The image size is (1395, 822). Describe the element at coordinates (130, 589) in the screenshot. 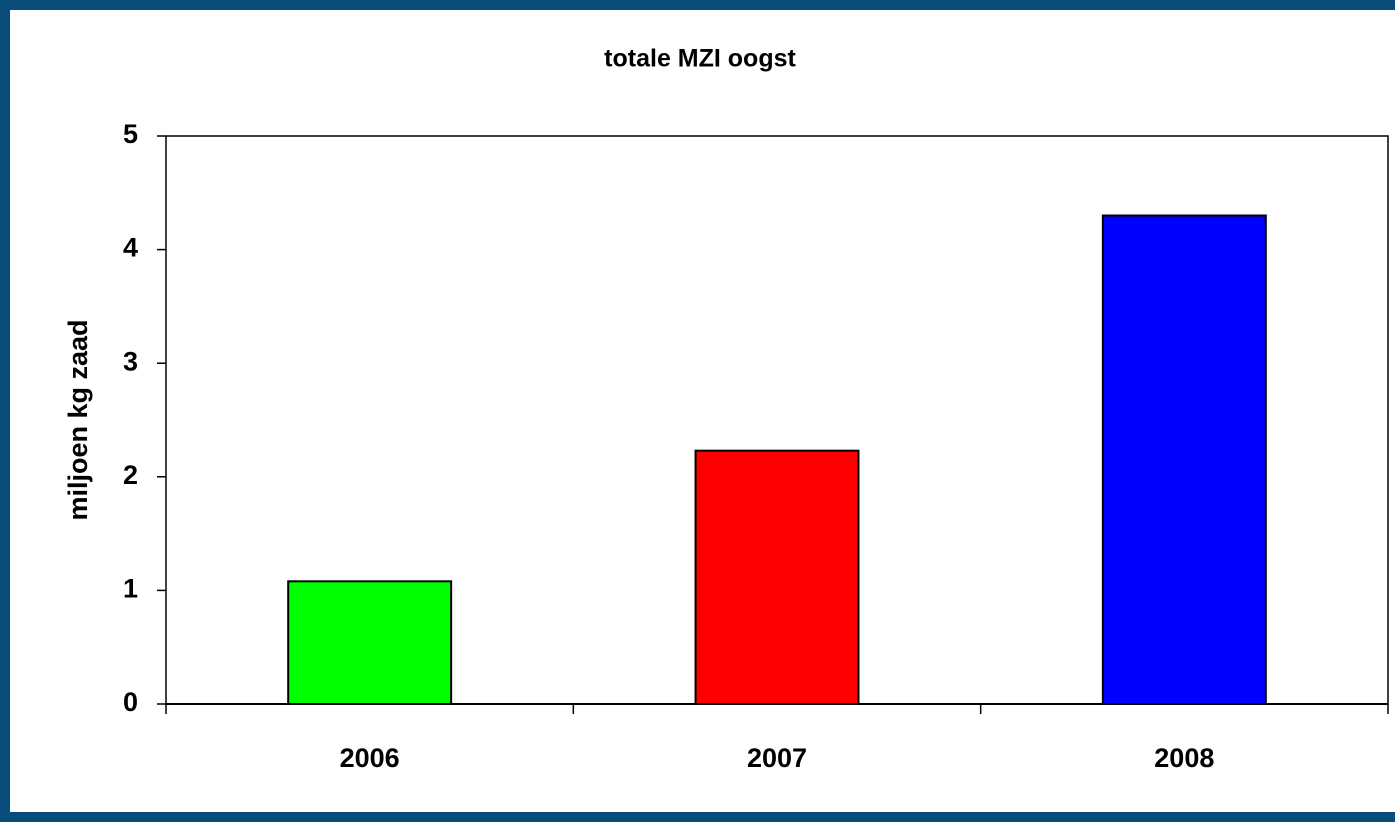

I see `y-tick-label: 1` at that location.